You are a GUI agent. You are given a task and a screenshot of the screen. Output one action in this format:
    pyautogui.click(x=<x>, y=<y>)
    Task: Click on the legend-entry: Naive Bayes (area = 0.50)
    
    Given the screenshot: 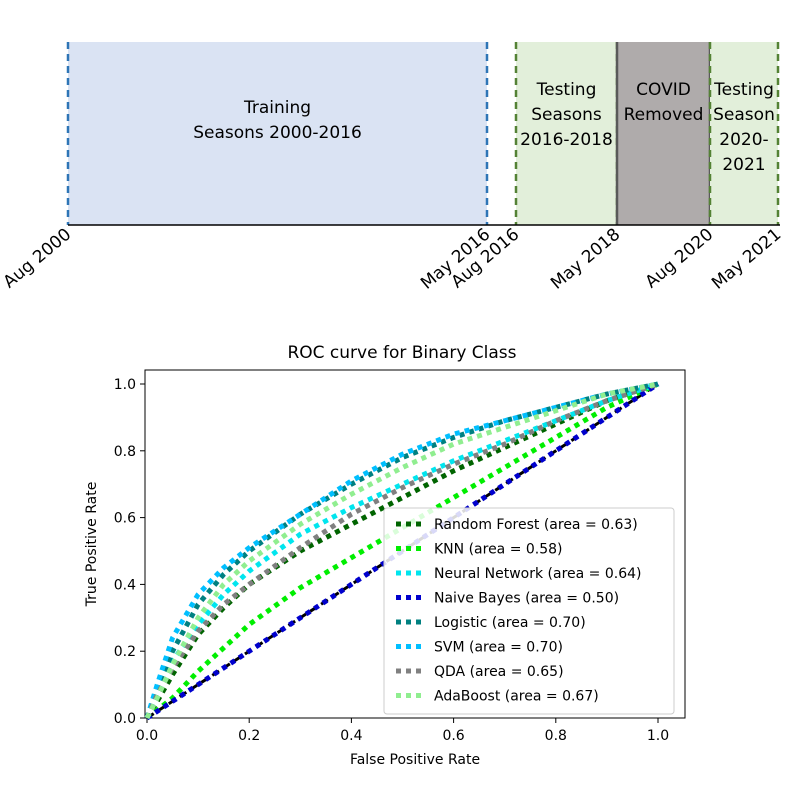 What is the action you would take?
    pyautogui.click(x=526, y=599)
    